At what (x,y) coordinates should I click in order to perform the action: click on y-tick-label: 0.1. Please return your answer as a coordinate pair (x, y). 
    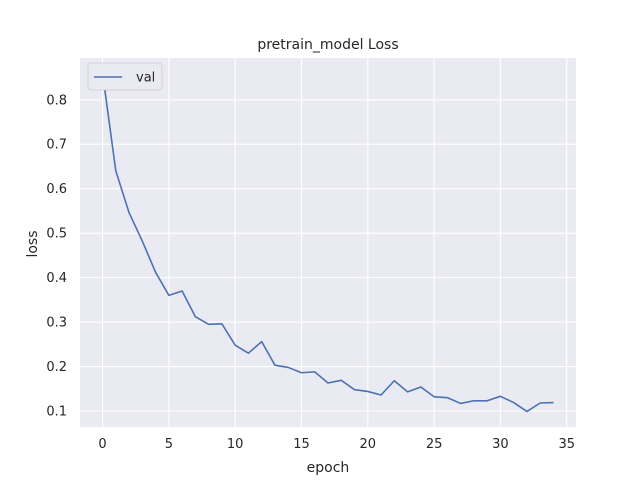
    Looking at the image, I should click on (56, 411).